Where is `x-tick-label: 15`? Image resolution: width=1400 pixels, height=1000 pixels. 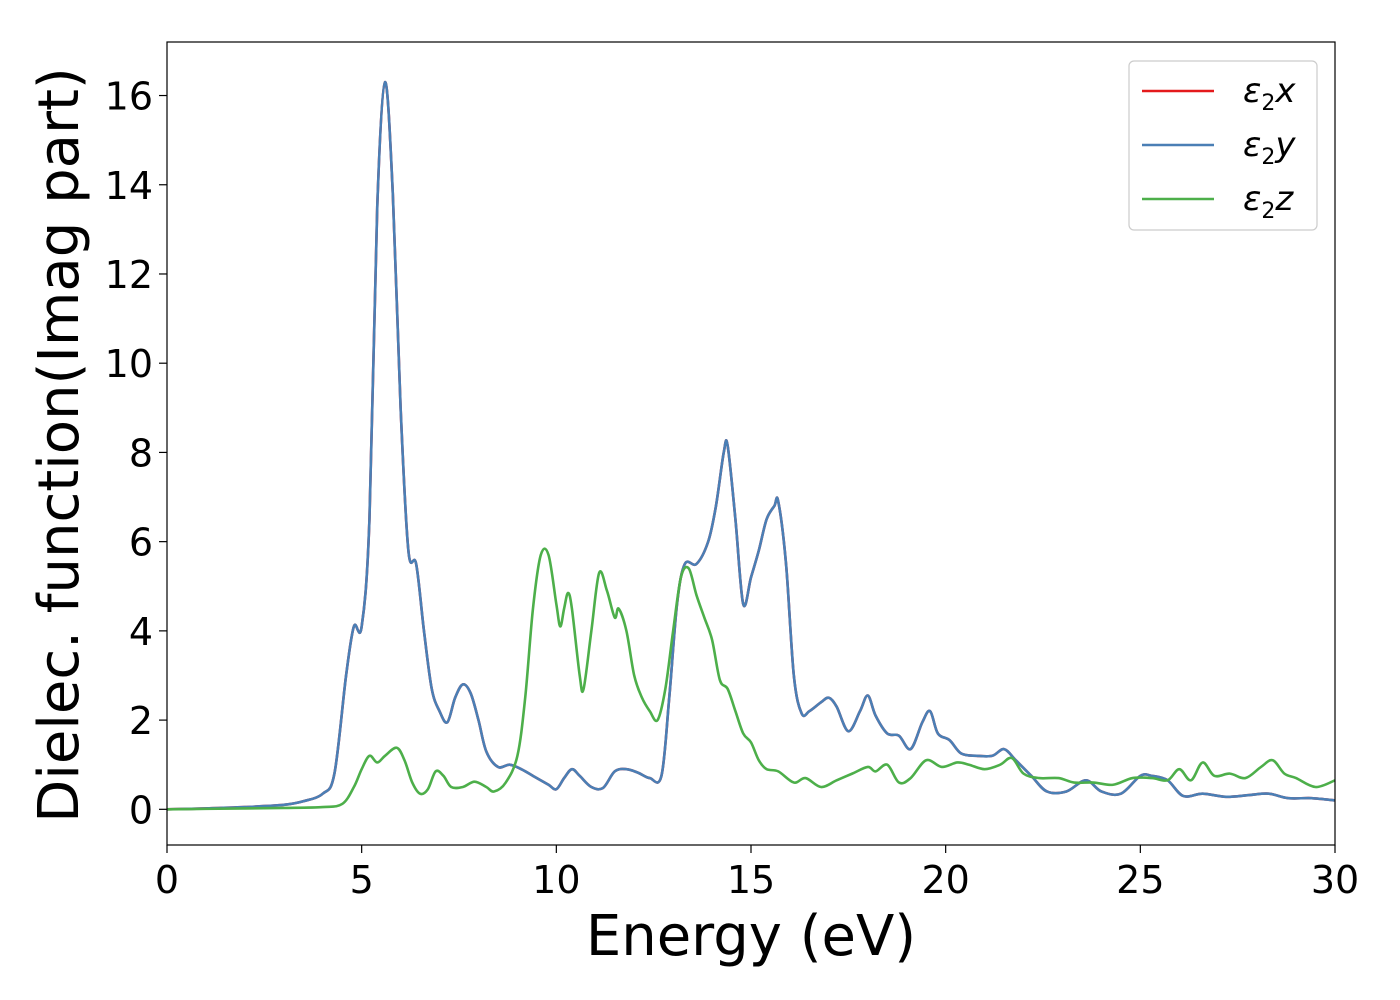
x-tick-label: 15 is located at coordinates (751, 880).